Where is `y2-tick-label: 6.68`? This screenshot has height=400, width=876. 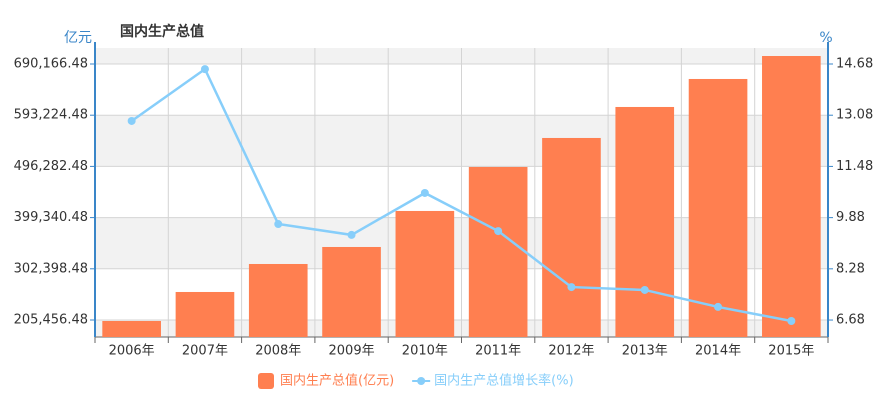 y2-tick-label: 6.68 is located at coordinates (850, 320).